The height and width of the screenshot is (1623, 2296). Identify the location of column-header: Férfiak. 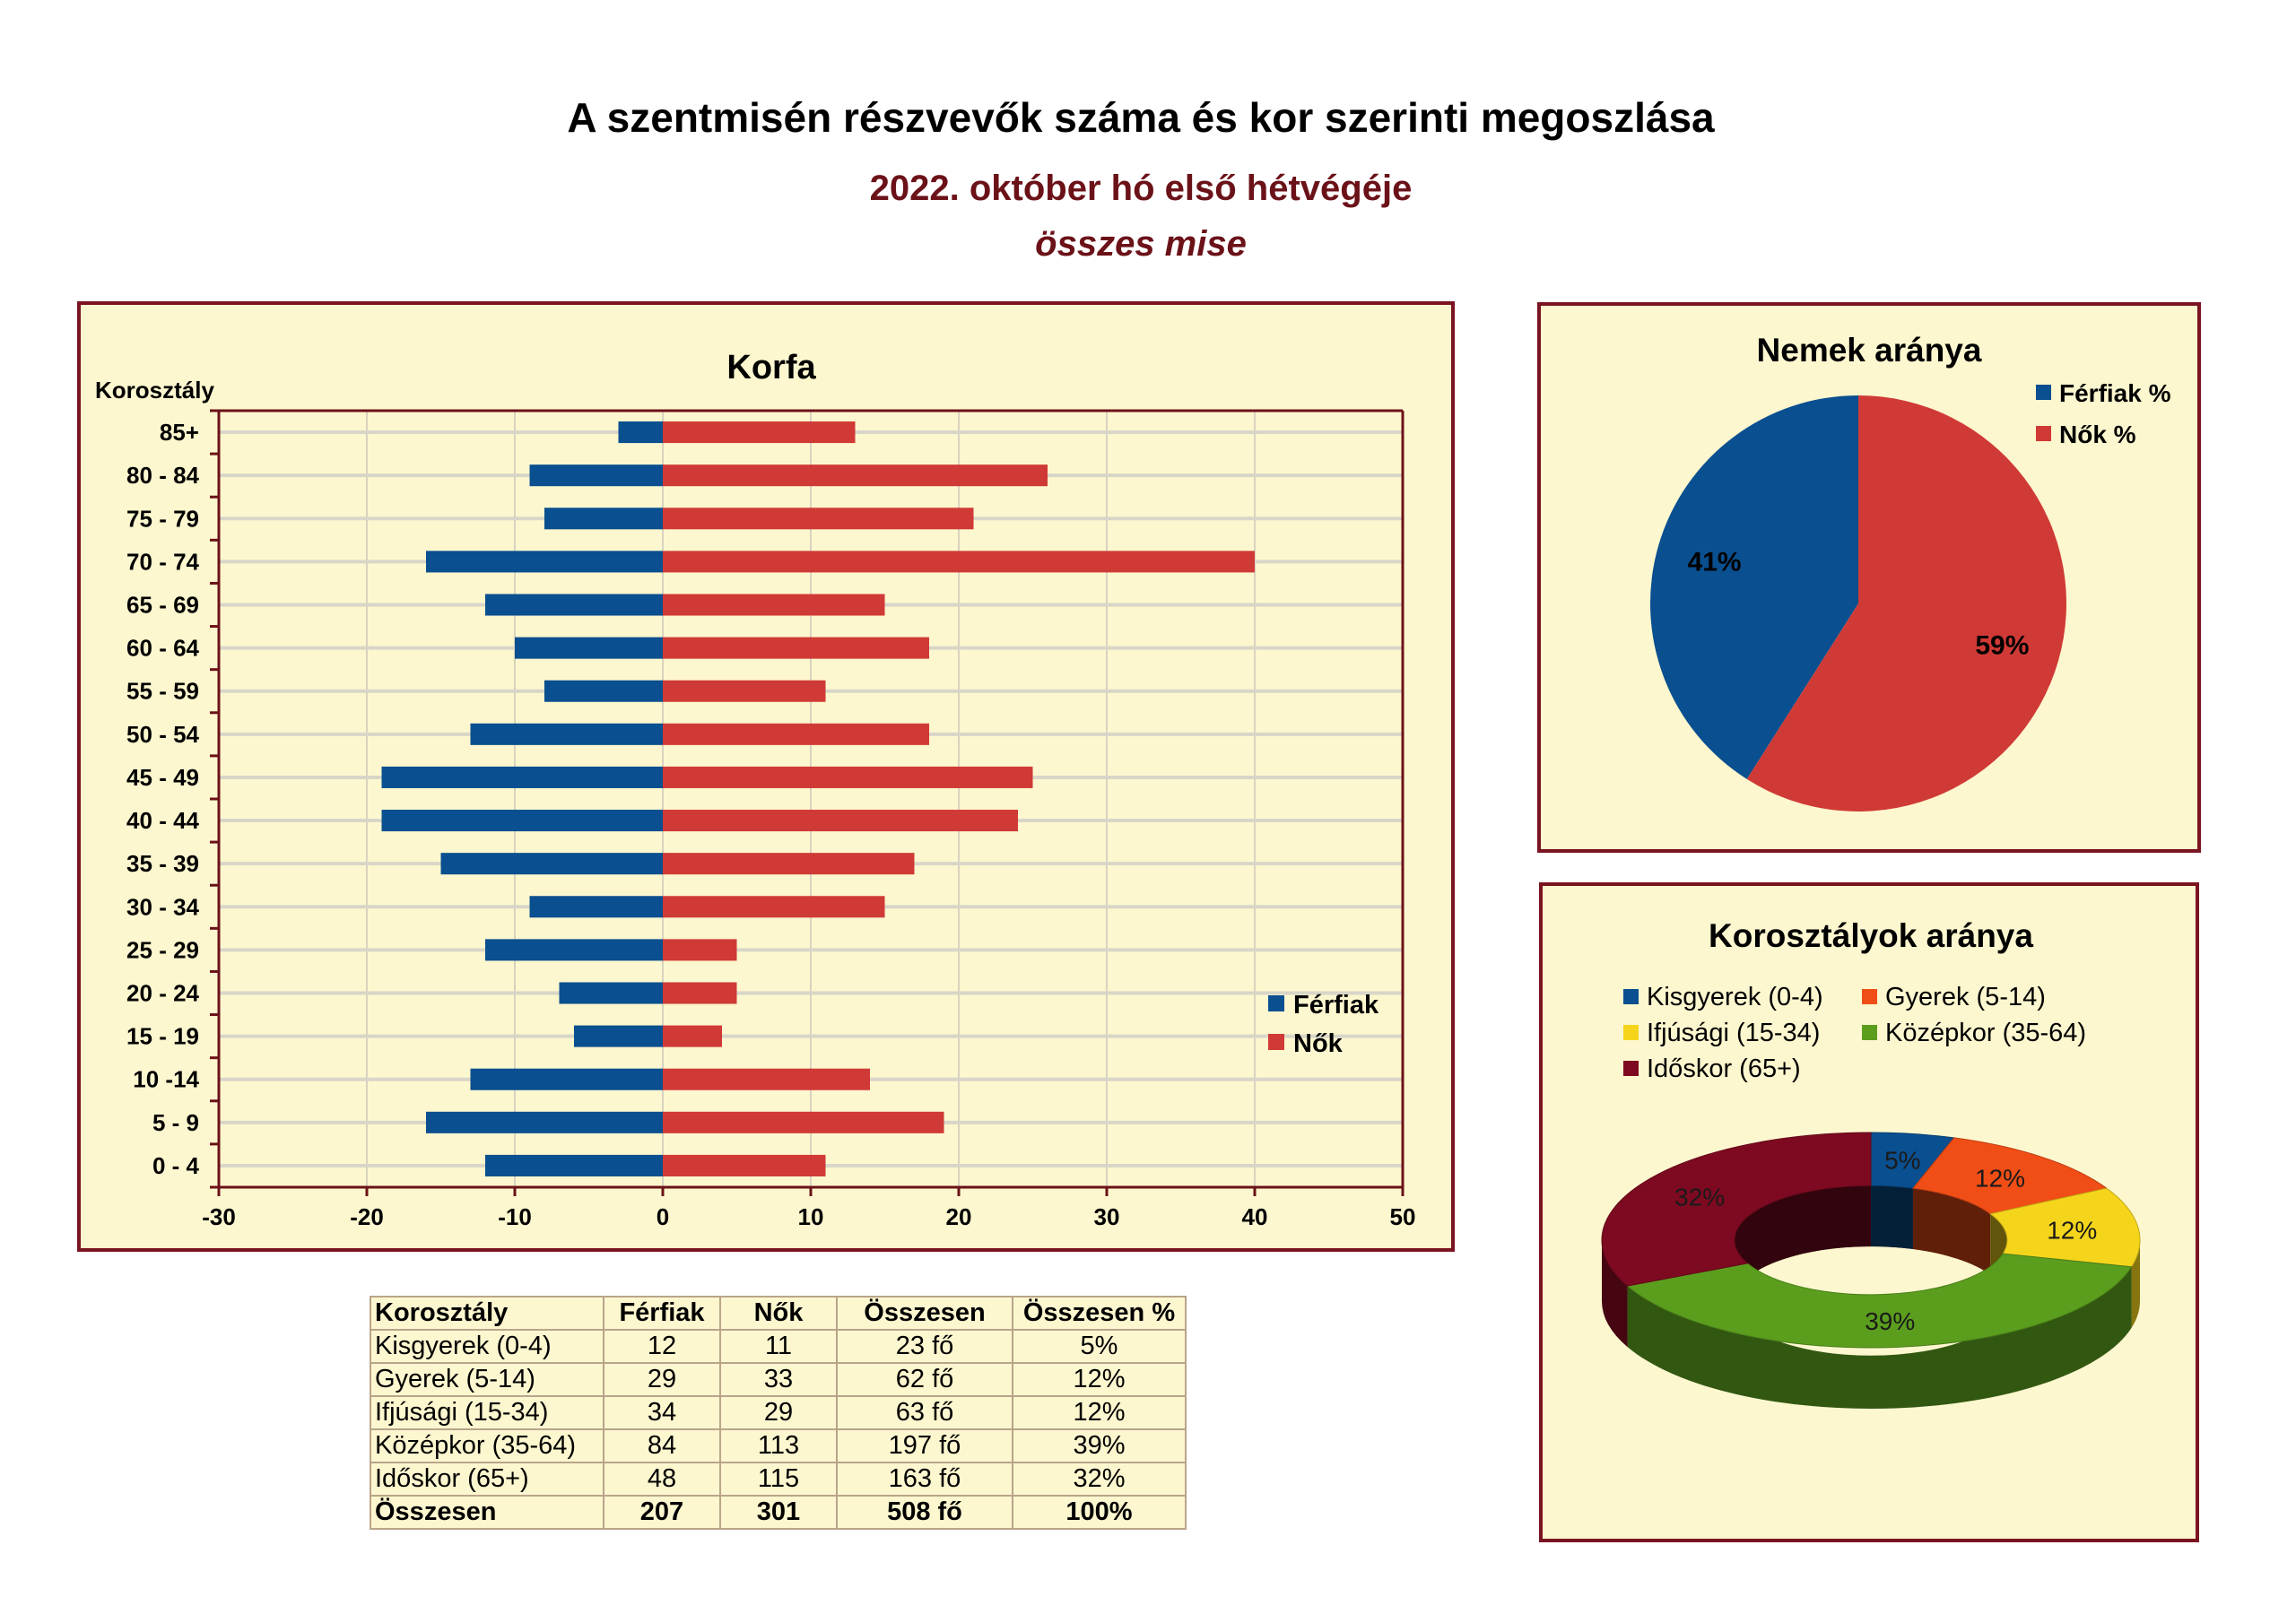
(662, 1313).